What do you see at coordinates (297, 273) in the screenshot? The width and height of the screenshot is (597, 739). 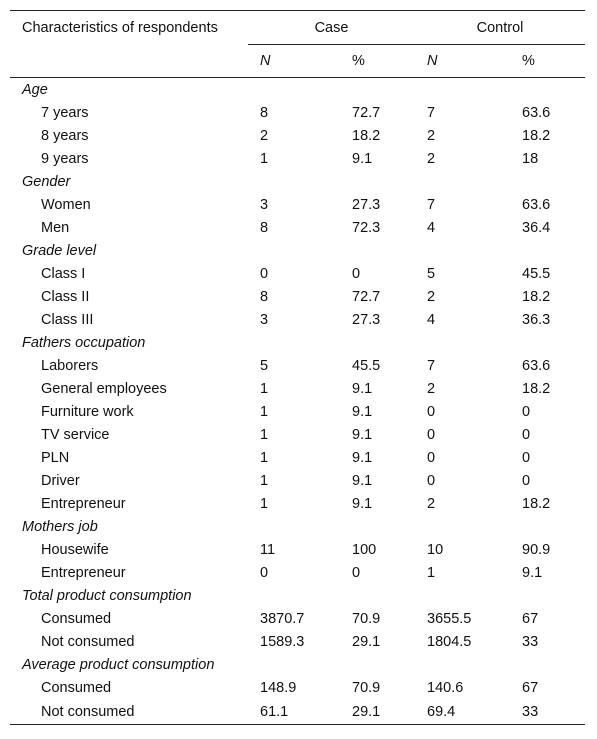 I see `data-row: Class I 0 0 5 45.5` at bounding box center [297, 273].